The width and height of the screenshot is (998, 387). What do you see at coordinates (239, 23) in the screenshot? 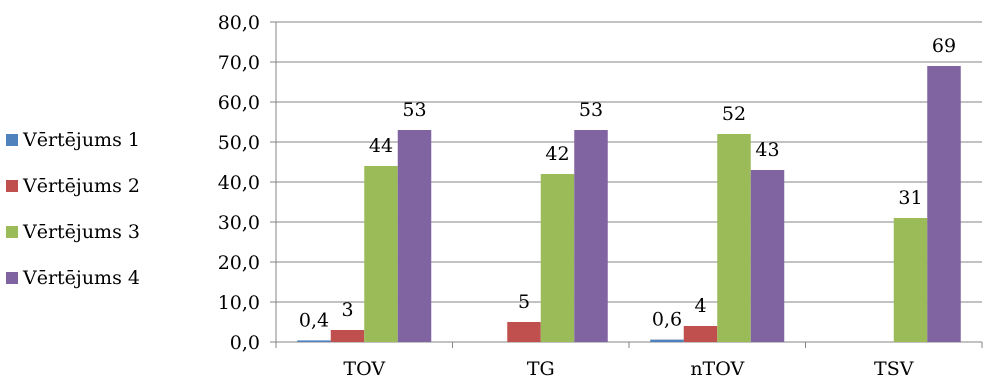
I see `y-tick-label: 80,0` at bounding box center [239, 23].